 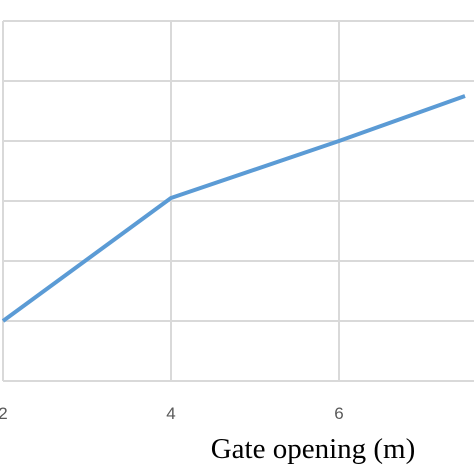 I want to click on x-tick-labels: 2 4 6, so click(x=172, y=413).